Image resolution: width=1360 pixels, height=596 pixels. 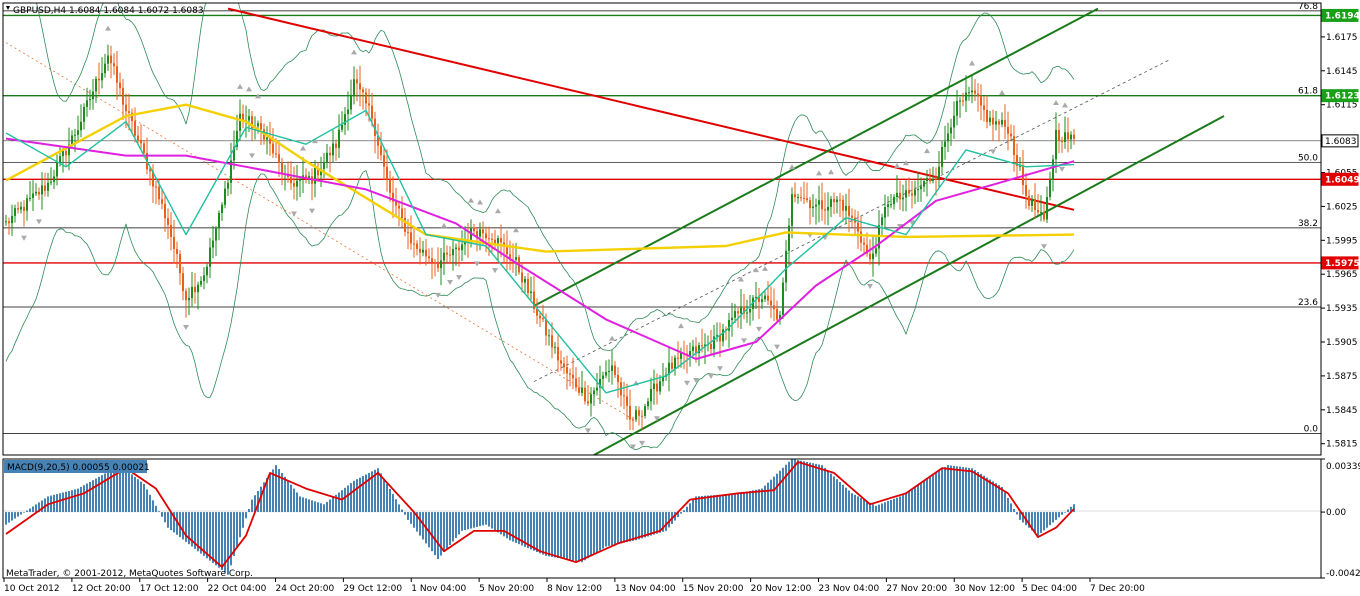 I want to click on level-label-1.6049: 1.6049, so click(x=1342, y=180).